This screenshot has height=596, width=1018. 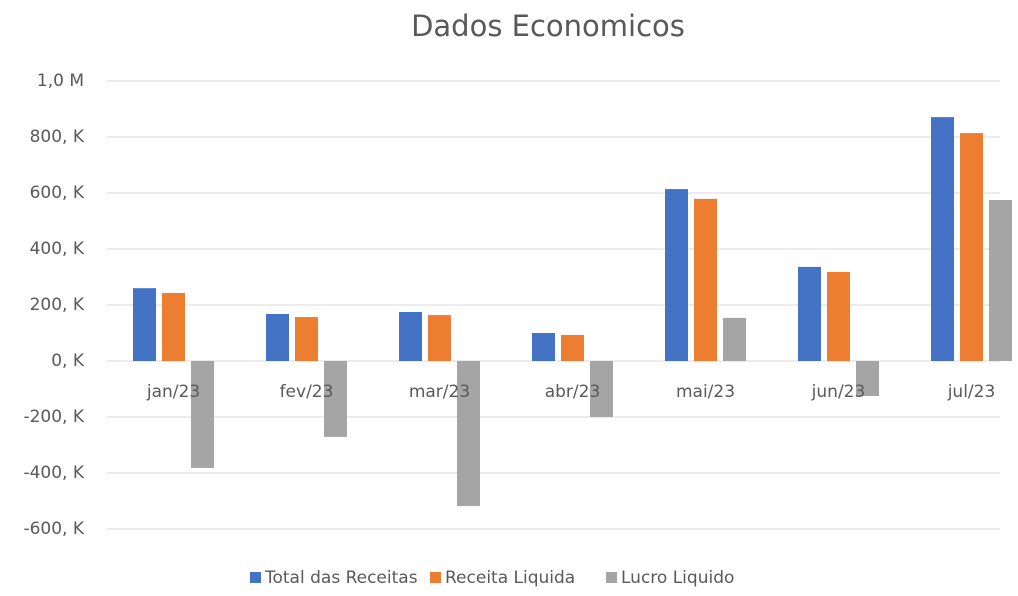 What do you see at coordinates (439, 392) in the screenshot?
I see `x-tick-label: mar/23` at bounding box center [439, 392].